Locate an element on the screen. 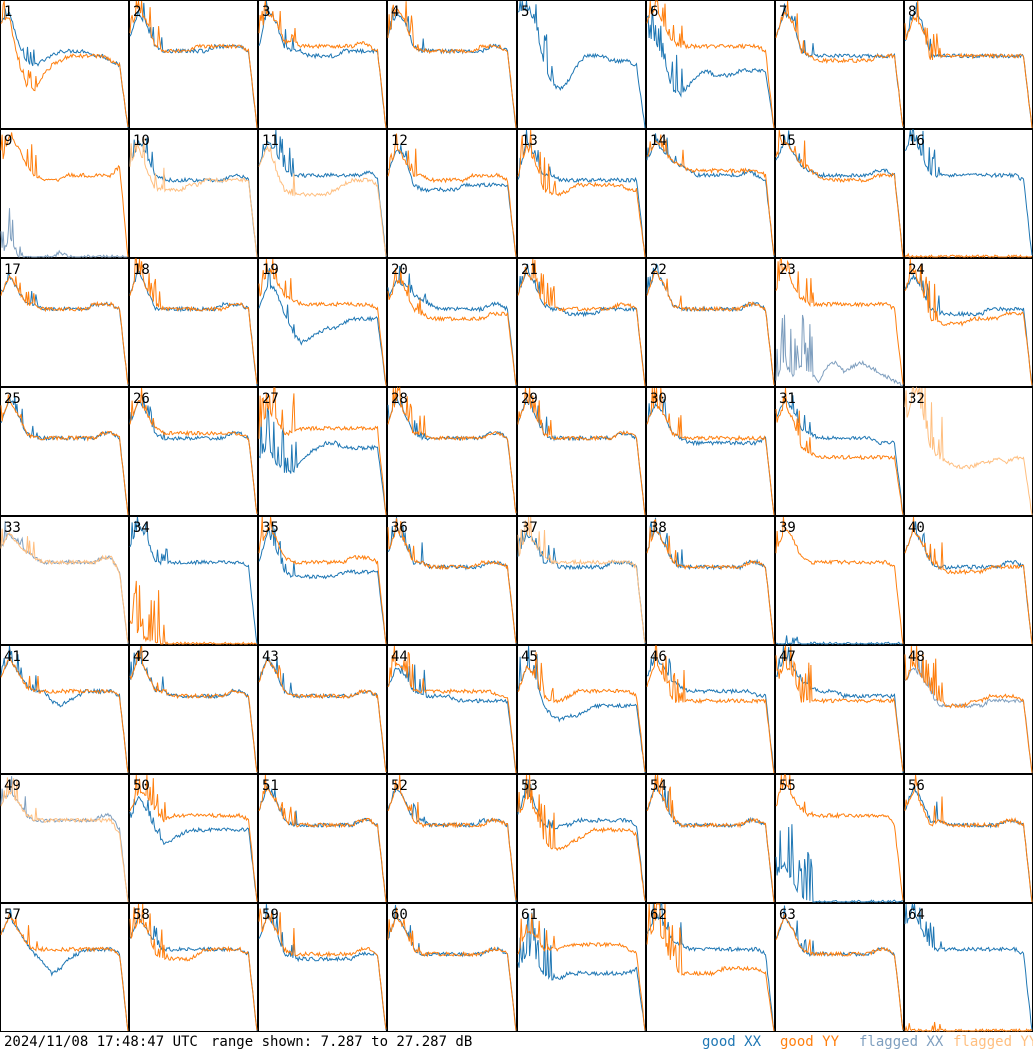 This screenshot has width=1033, height=1053. panel-33: 33 is located at coordinates (64, 580).